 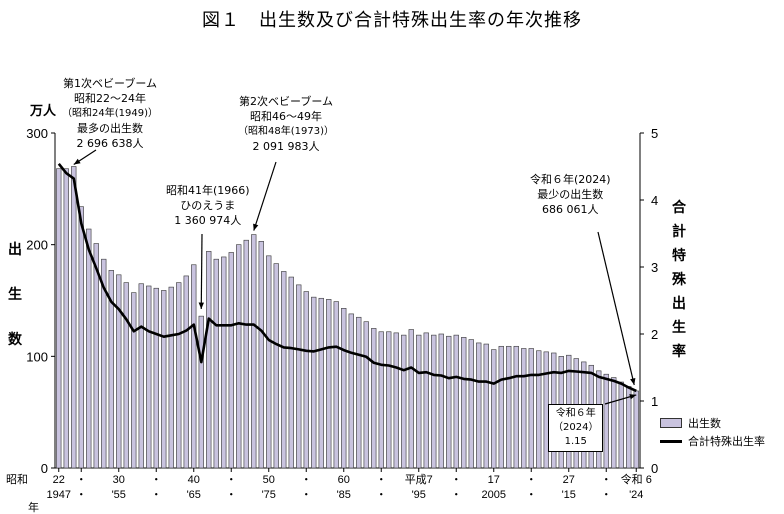 I want to click on left-axis-unit: 万人, so click(x=43, y=111).